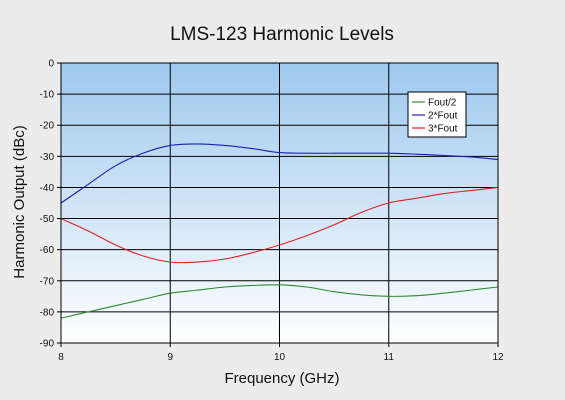 The width and height of the screenshot is (565, 400). What do you see at coordinates (47, 95) in the screenshot?
I see `y-tick-label: -10` at bounding box center [47, 95].